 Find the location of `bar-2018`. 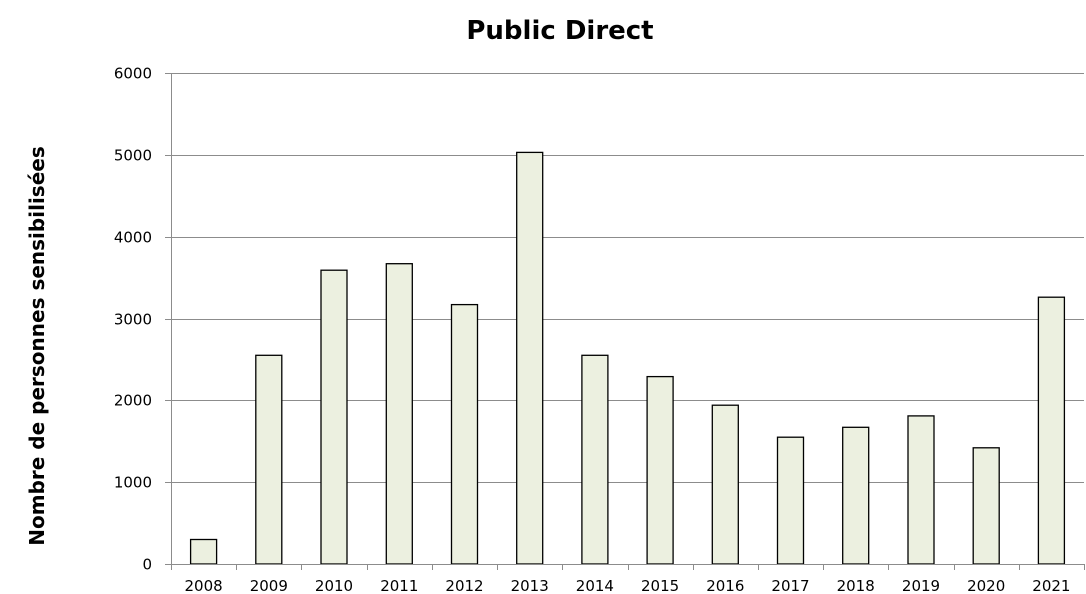

bar-2018 is located at coordinates (856, 495).